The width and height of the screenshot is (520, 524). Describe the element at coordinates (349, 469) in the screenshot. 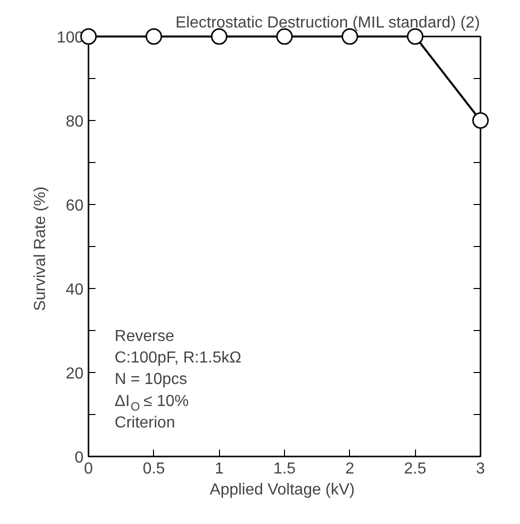

I see `x-tick-label: 2` at that location.